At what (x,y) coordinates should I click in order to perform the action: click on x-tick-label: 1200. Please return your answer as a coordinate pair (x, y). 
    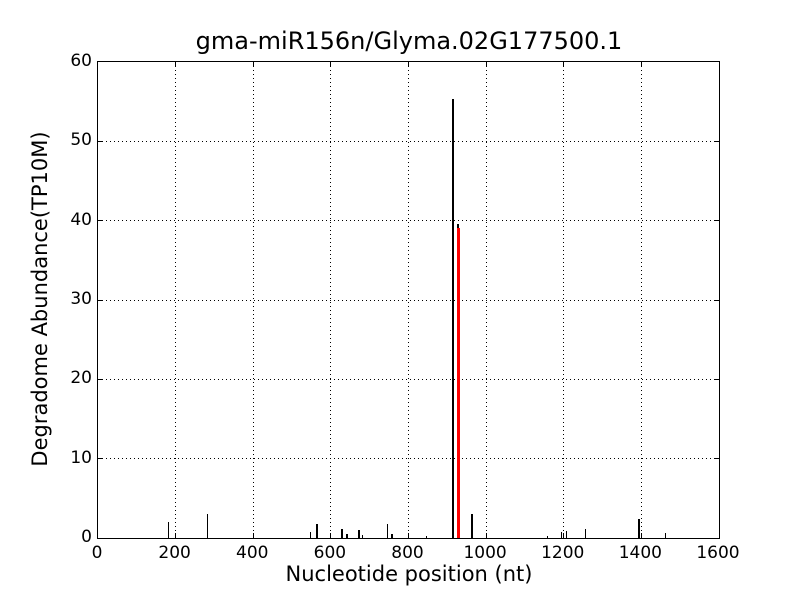
    Looking at the image, I should click on (563, 553).